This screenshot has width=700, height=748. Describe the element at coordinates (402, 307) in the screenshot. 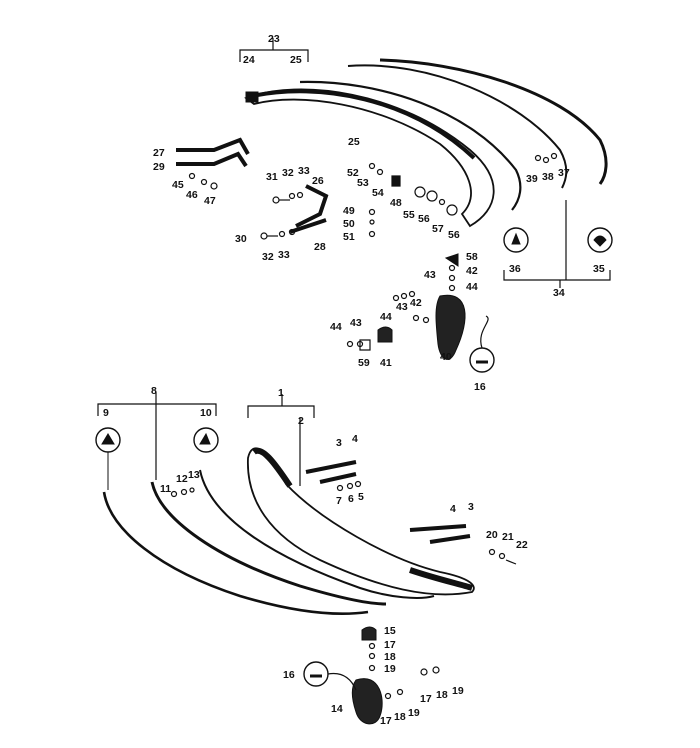

I see `callout-43b: 43` at that location.